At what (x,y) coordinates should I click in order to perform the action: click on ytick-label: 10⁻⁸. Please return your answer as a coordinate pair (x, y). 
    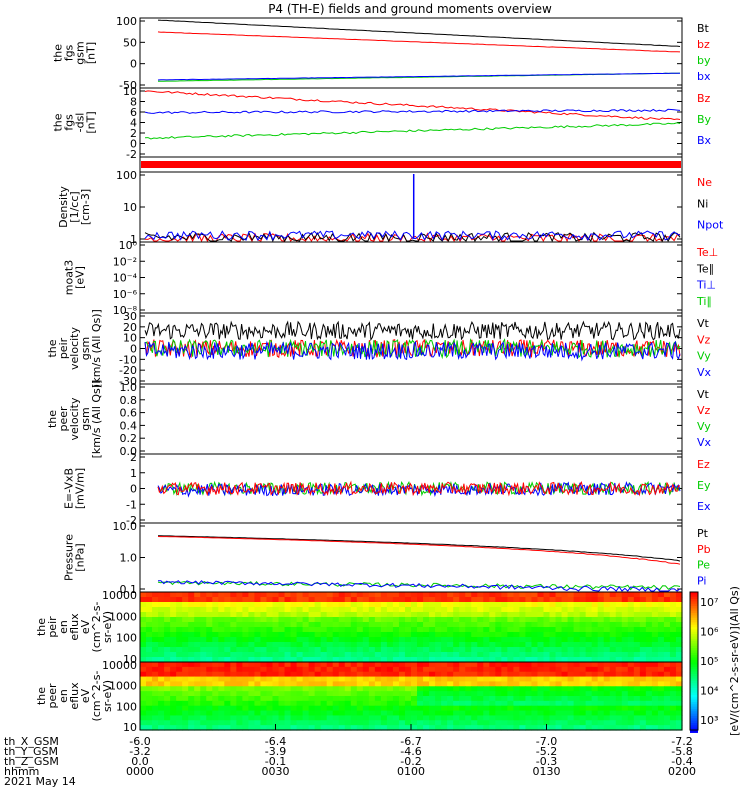
    Looking at the image, I should click on (125, 310).